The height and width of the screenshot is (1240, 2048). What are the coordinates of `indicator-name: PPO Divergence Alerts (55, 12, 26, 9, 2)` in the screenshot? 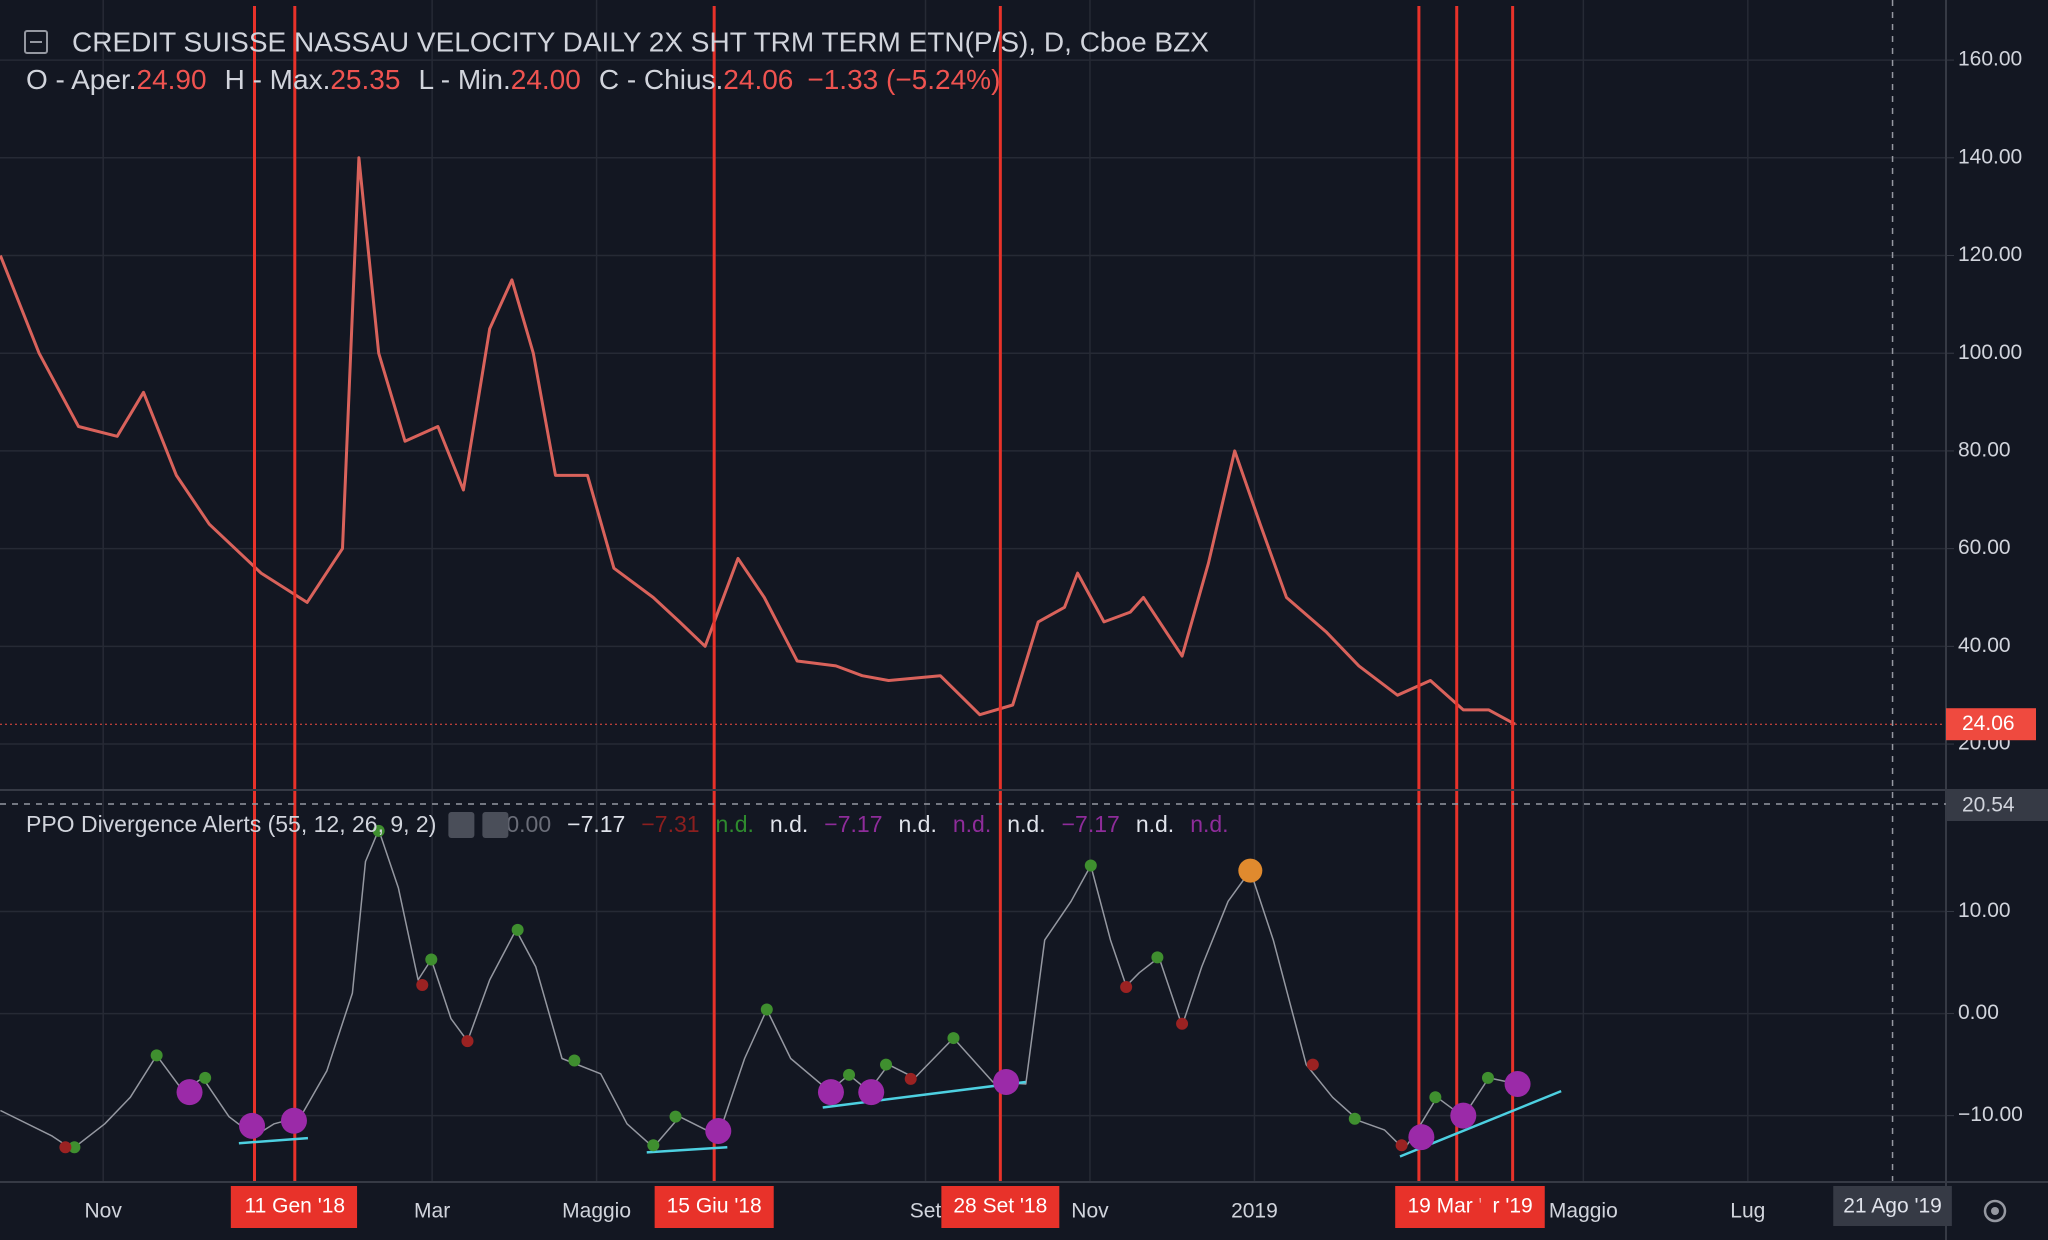 It's located at (231, 824).